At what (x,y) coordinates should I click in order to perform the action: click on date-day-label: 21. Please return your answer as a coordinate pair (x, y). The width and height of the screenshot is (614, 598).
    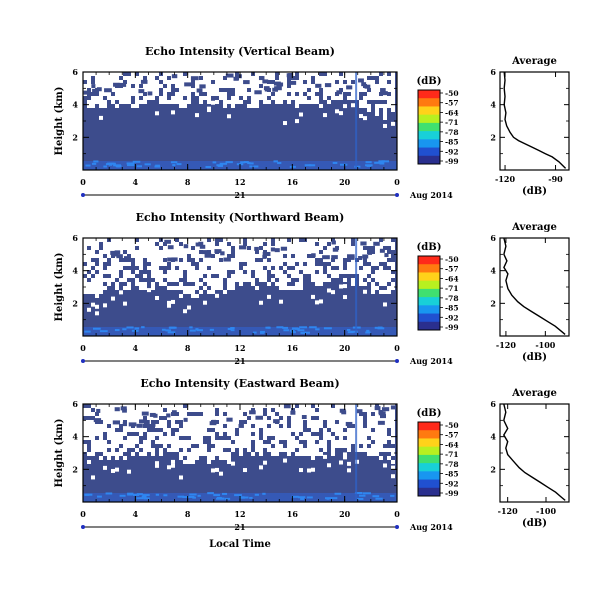
    Looking at the image, I should click on (239, 361).